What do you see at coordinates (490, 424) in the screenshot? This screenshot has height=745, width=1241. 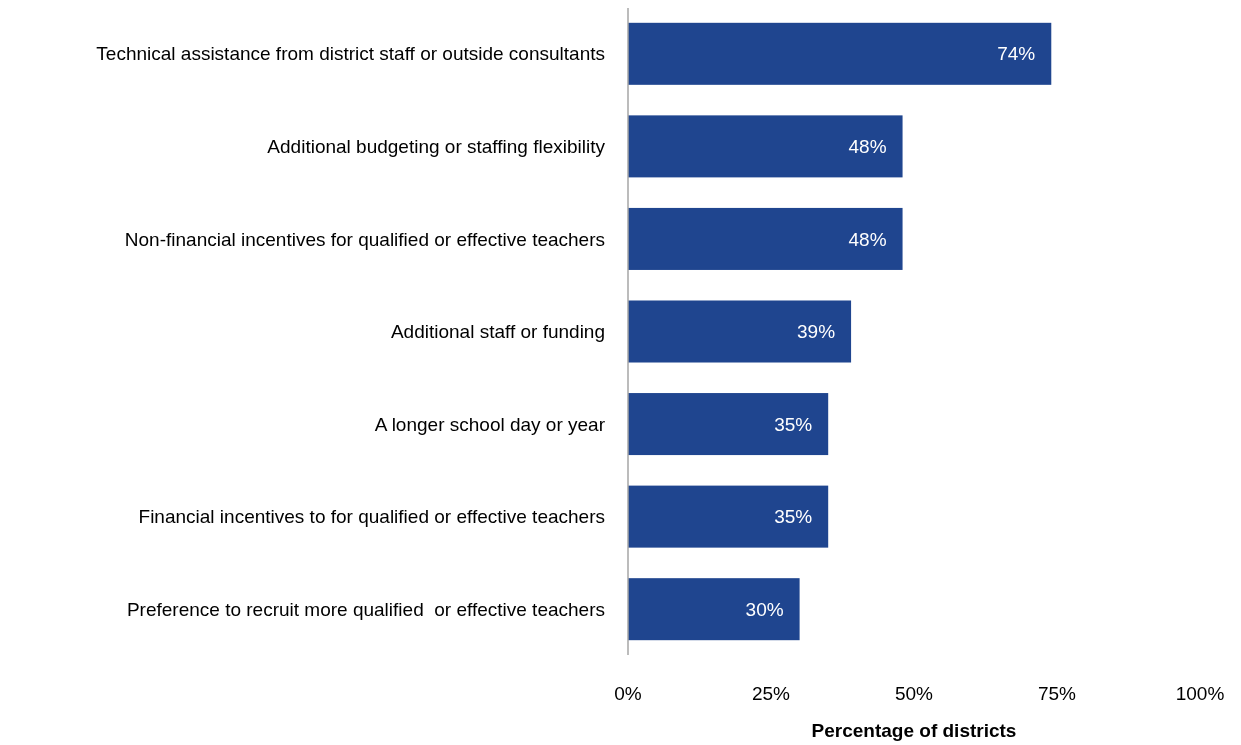 I see `y-tick-label: A longer school day or year` at bounding box center [490, 424].